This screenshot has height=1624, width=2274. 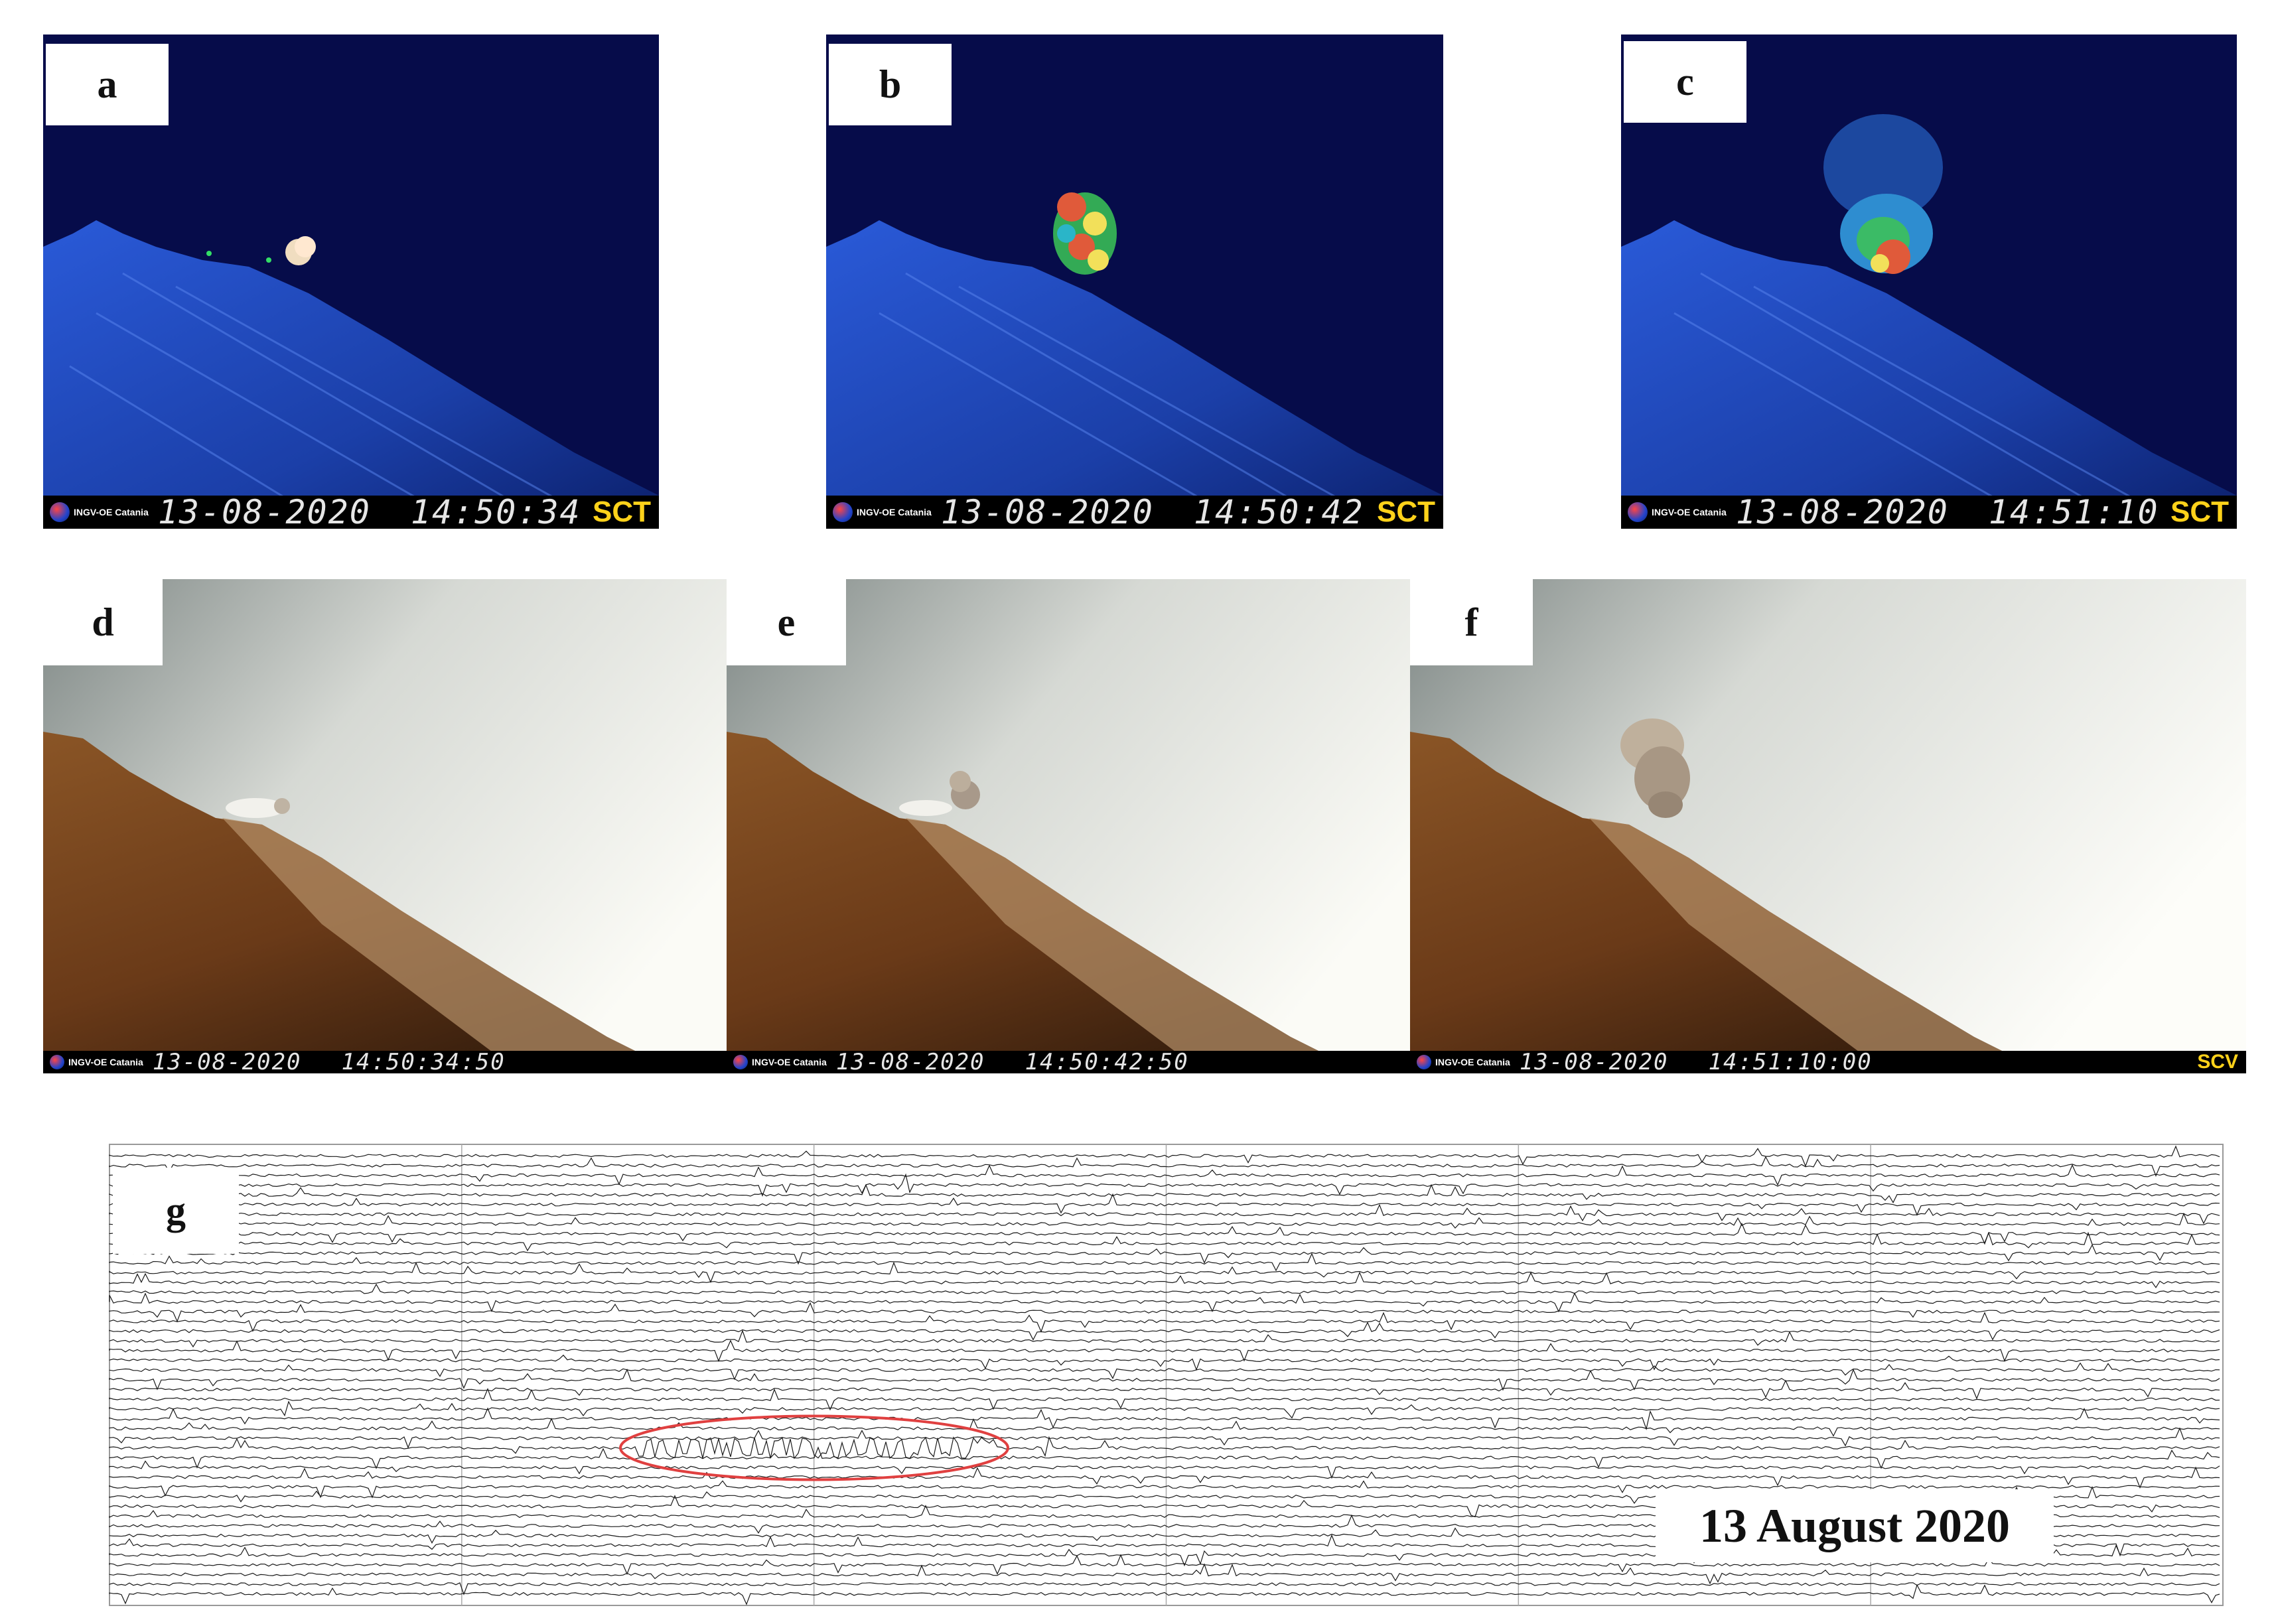 What do you see at coordinates (1471, 622) in the screenshot?
I see `panel-letter: f` at bounding box center [1471, 622].